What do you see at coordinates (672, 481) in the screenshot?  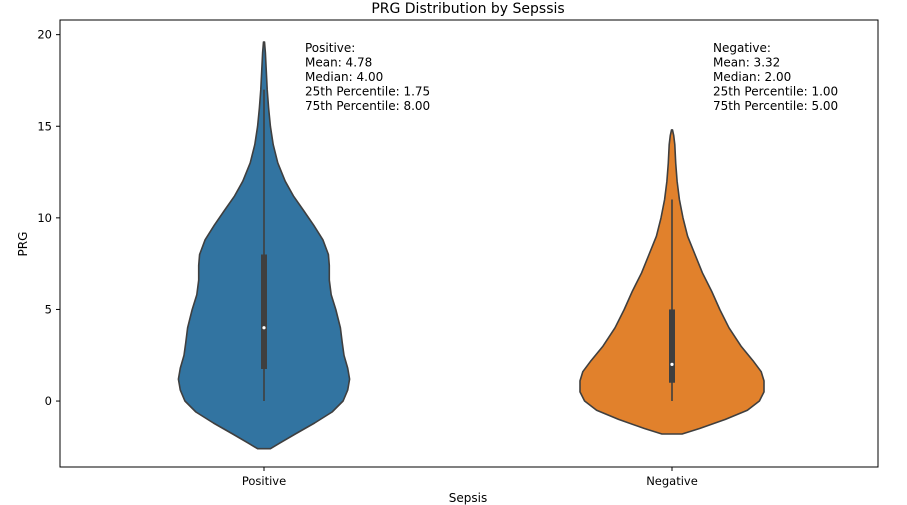 I see `x-tick-label: Negative` at bounding box center [672, 481].